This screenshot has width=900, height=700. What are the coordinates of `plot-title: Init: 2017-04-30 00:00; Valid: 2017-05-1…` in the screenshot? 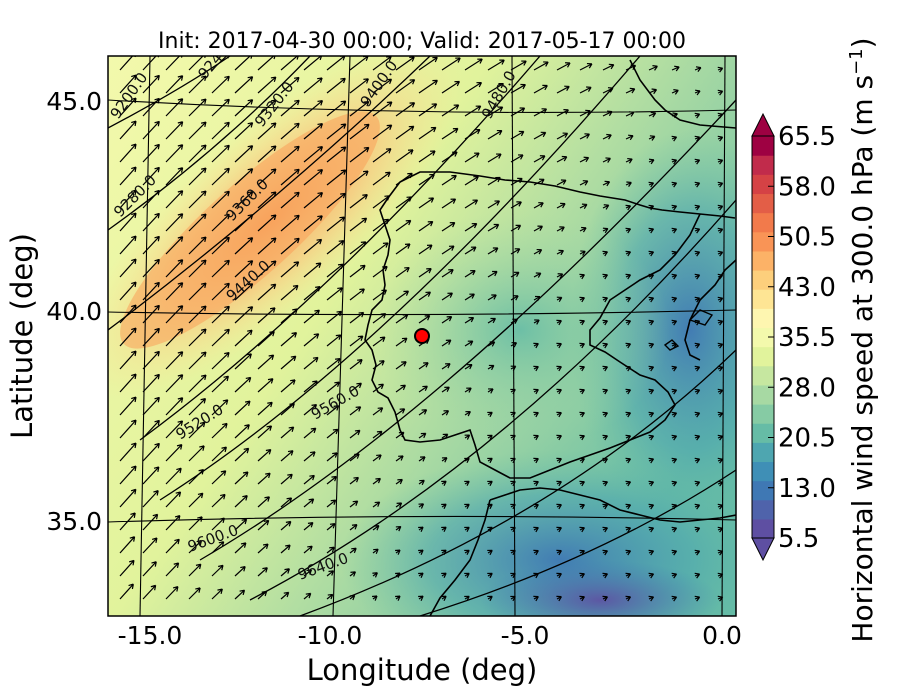 It's located at (422, 41).